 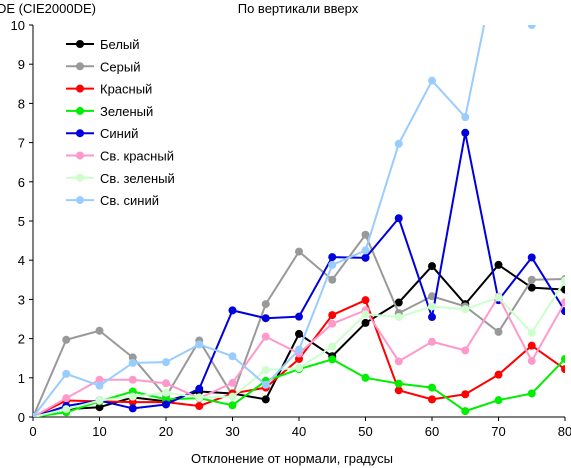 I want to click on legend-label: Св. синий, so click(x=129, y=200).